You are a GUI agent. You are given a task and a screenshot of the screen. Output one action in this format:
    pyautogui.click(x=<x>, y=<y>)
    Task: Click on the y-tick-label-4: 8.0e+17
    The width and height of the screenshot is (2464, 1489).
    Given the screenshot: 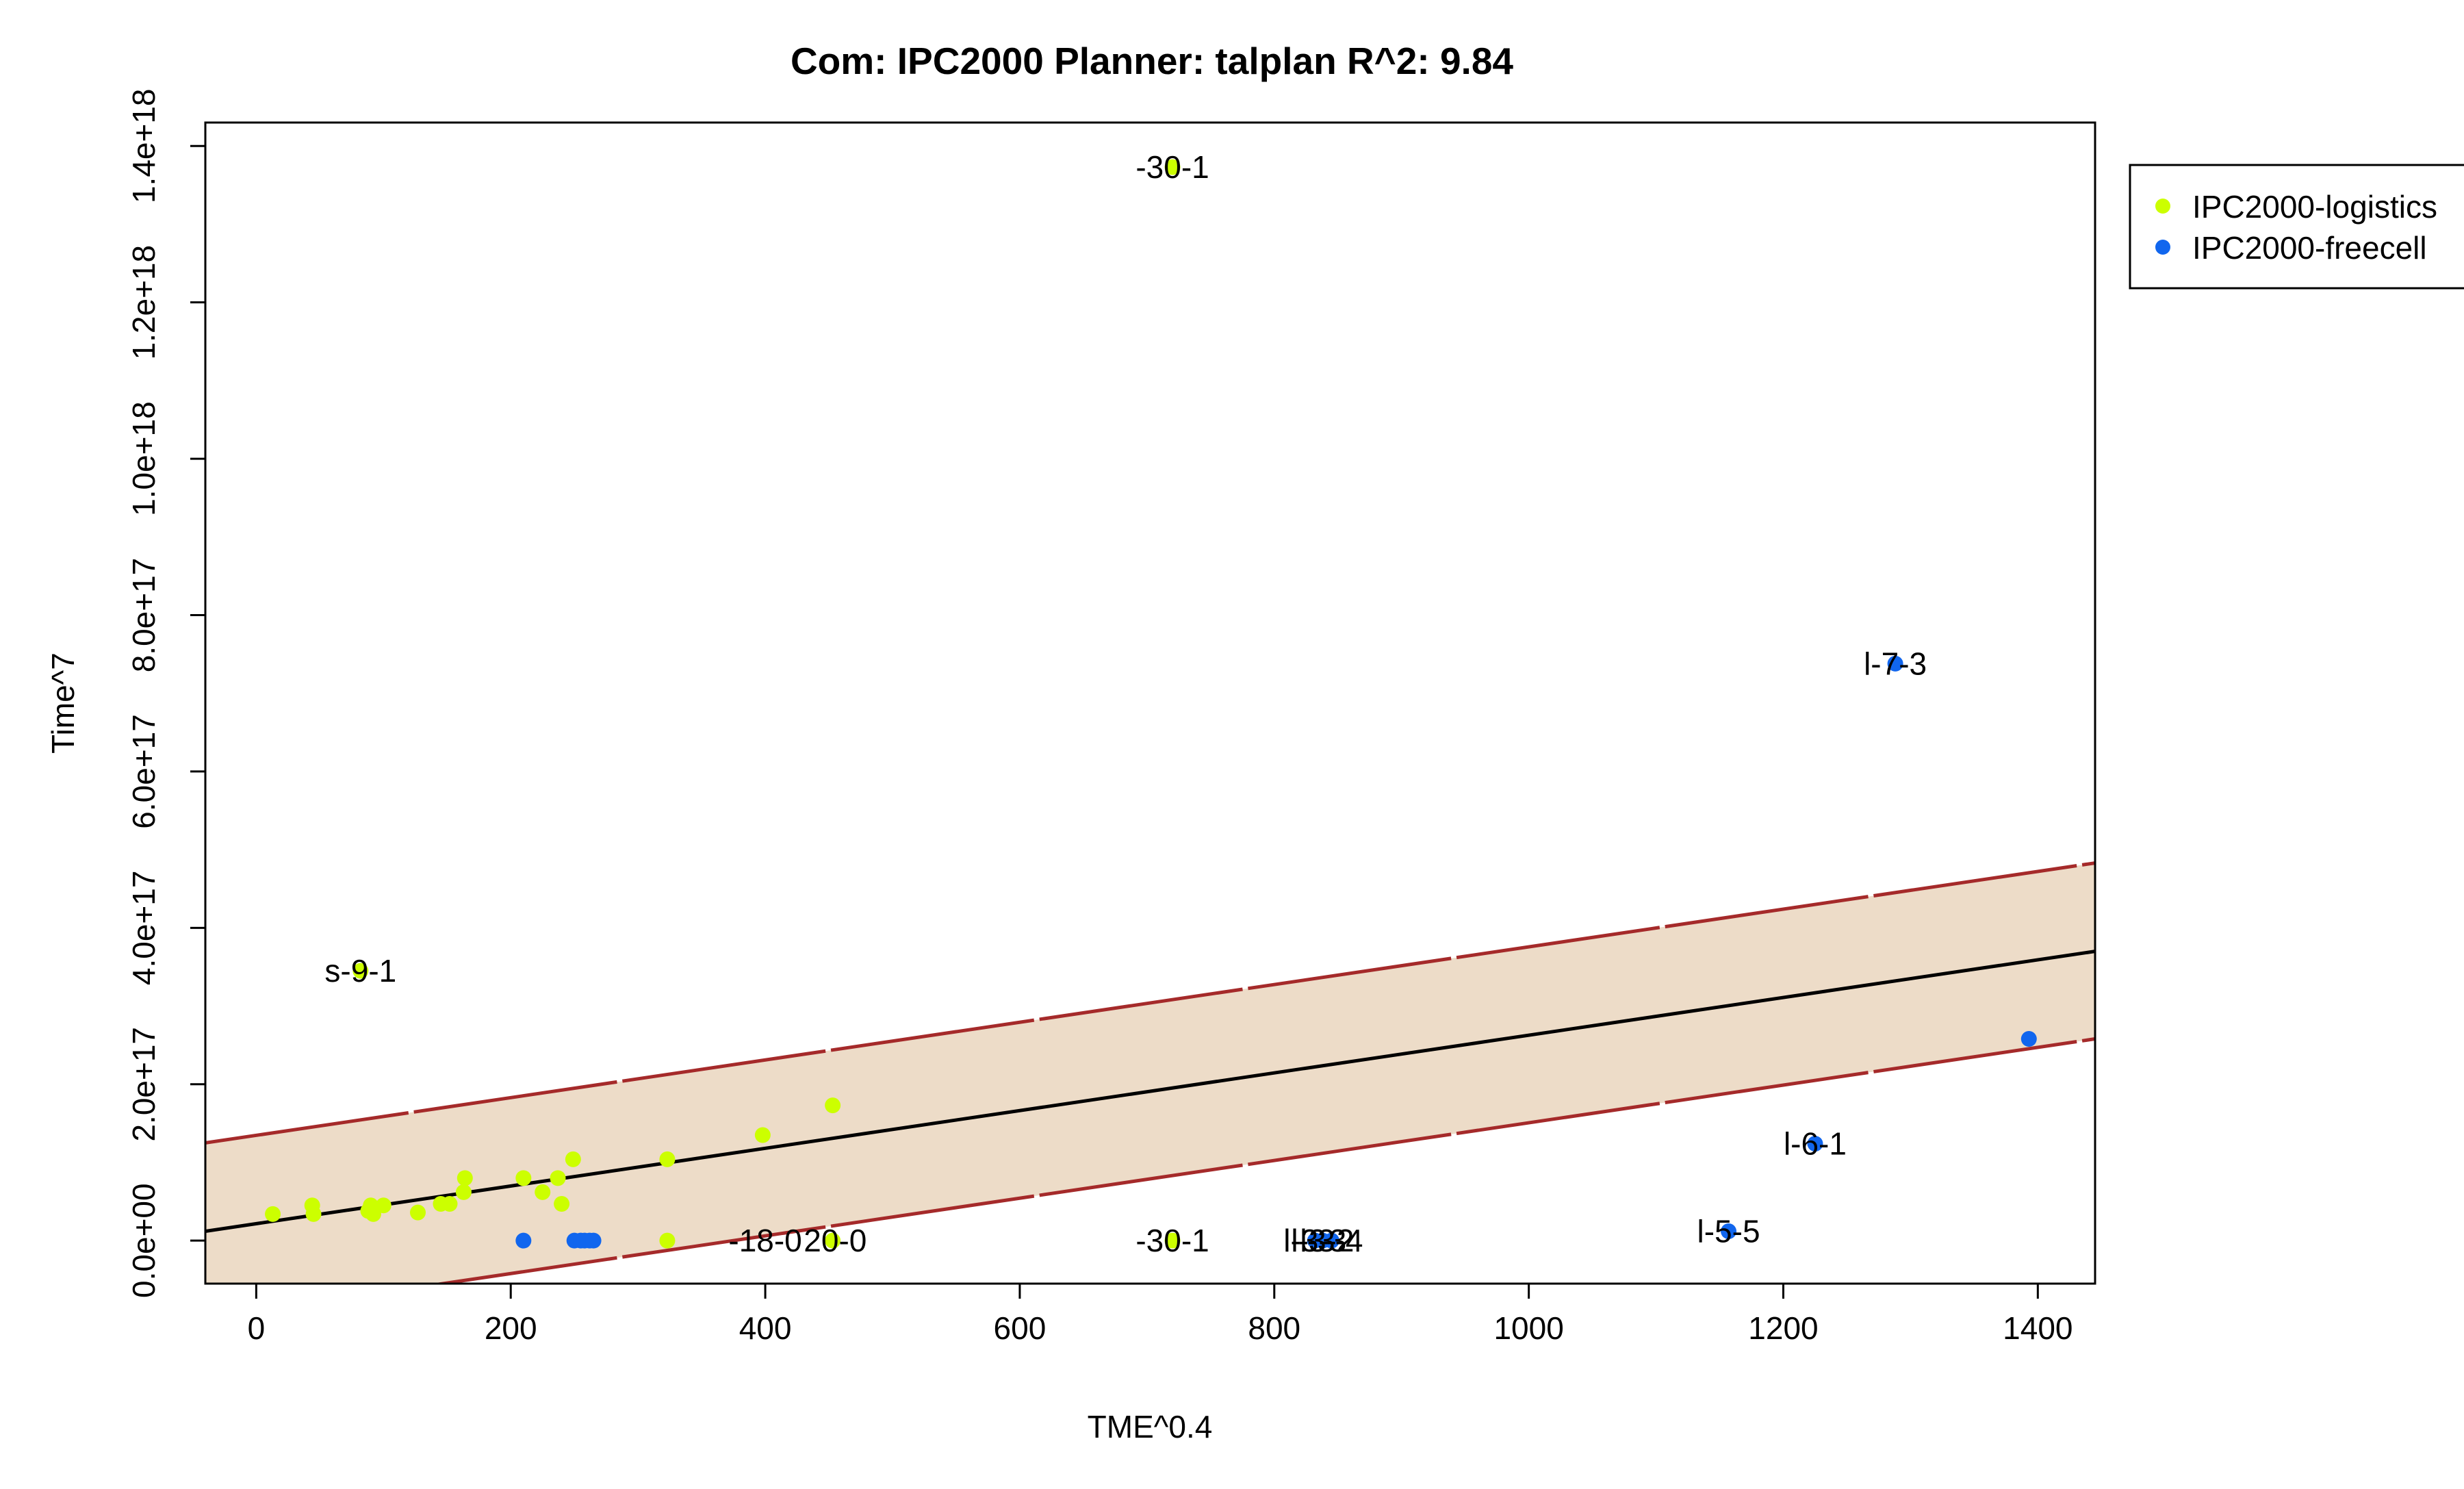 What is the action you would take?
    pyautogui.click(x=144, y=615)
    